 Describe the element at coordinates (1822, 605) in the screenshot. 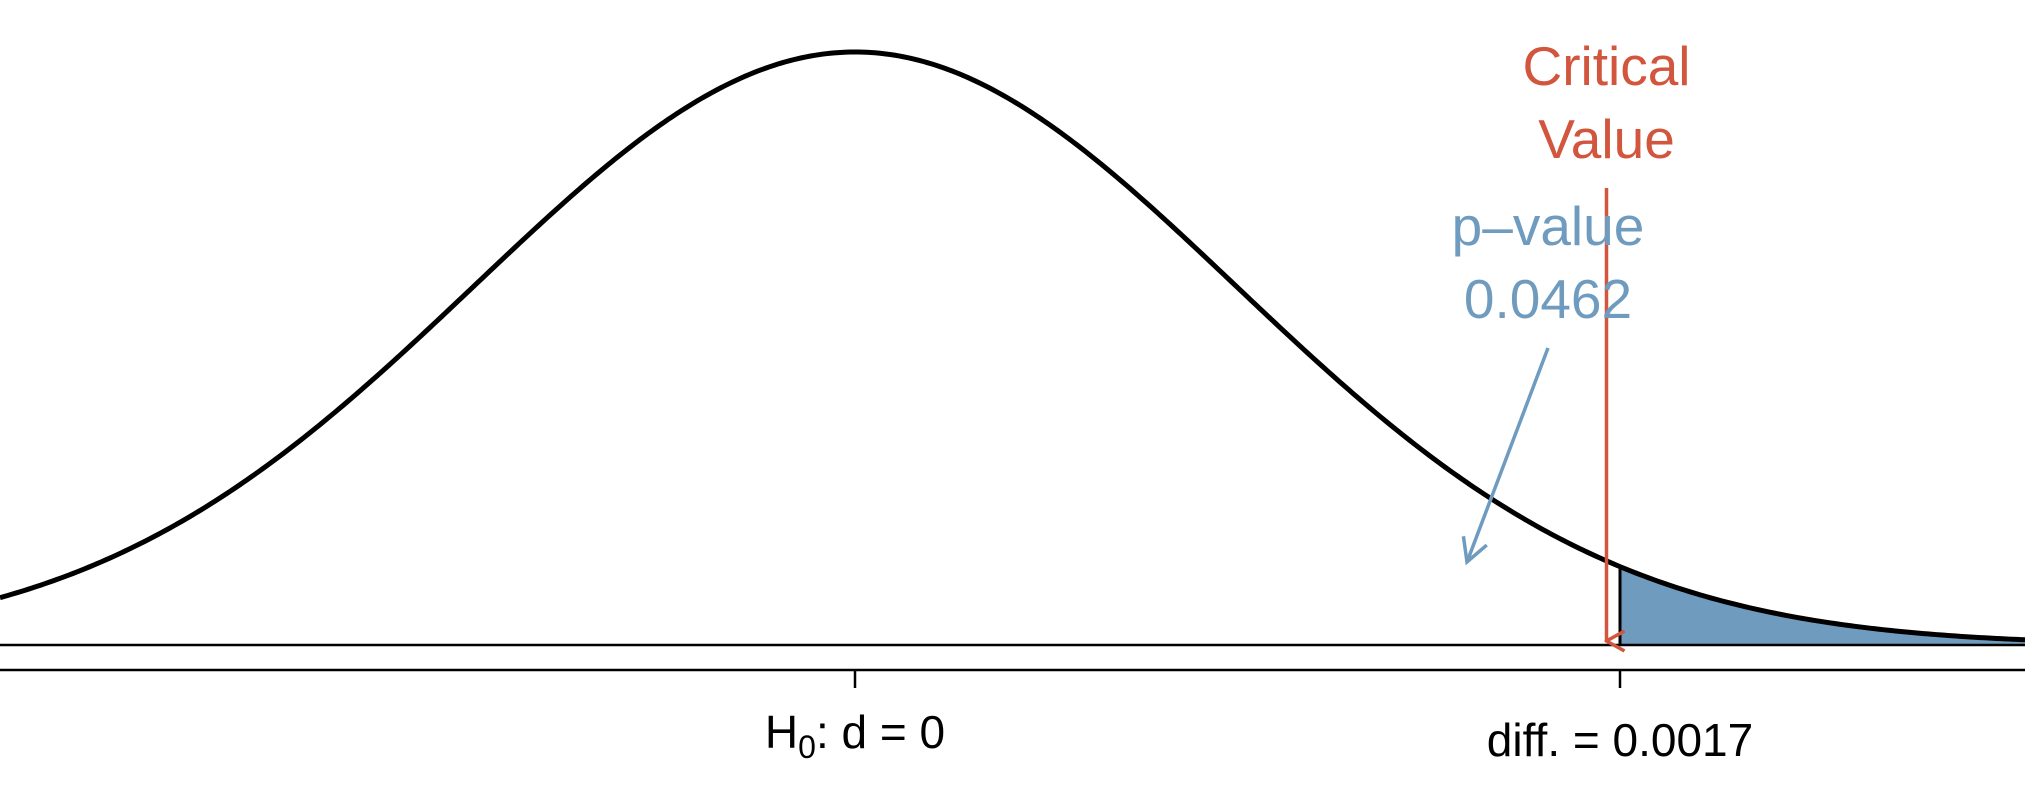

I see `p-value-shaded-area` at that location.